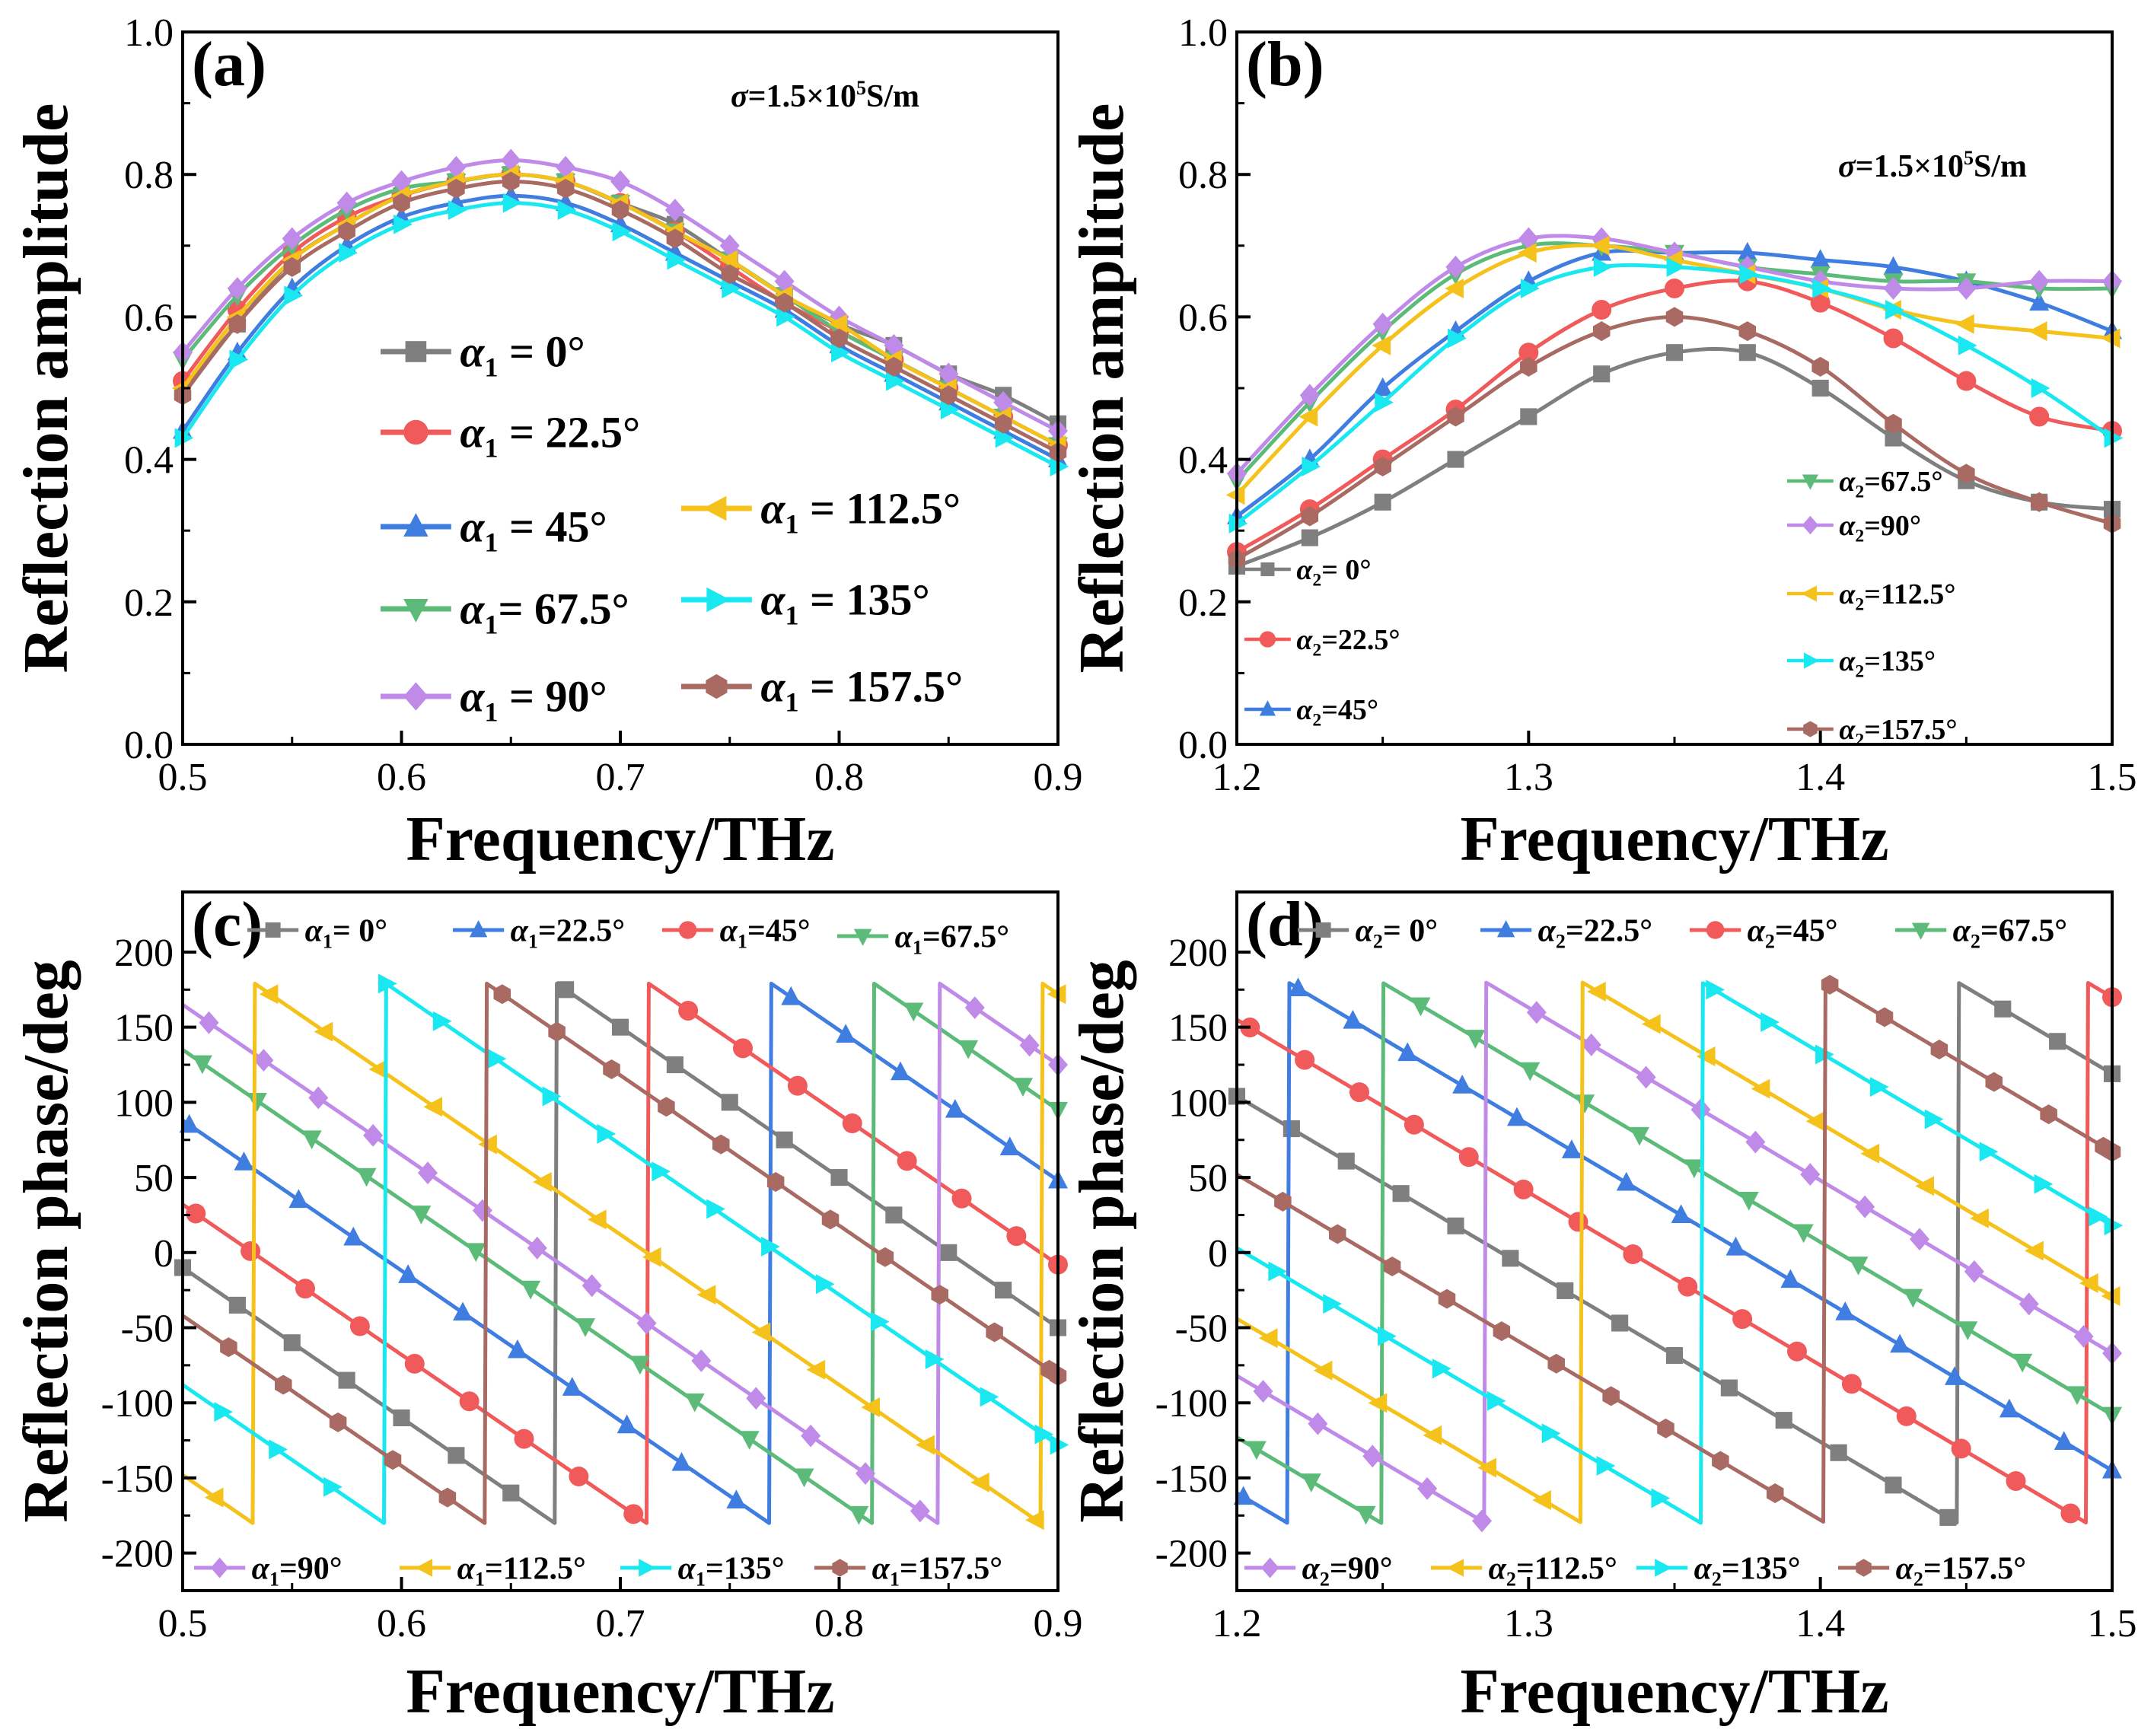 Image resolution: width=2154 pixels, height=1736 pixels. What do you see at coordinates (1348, 642) in the screenshot?
I see `legend-label: α2=22.5°` at bounding box center [1348, 642].